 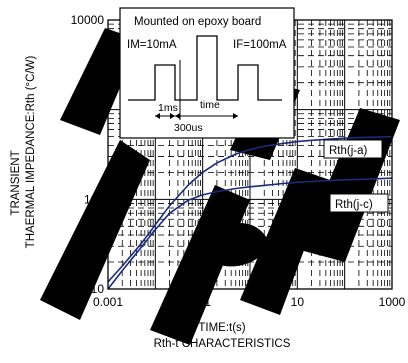 I want to click on inset-left-label: IM=10mA, so click(x=152, y=45).